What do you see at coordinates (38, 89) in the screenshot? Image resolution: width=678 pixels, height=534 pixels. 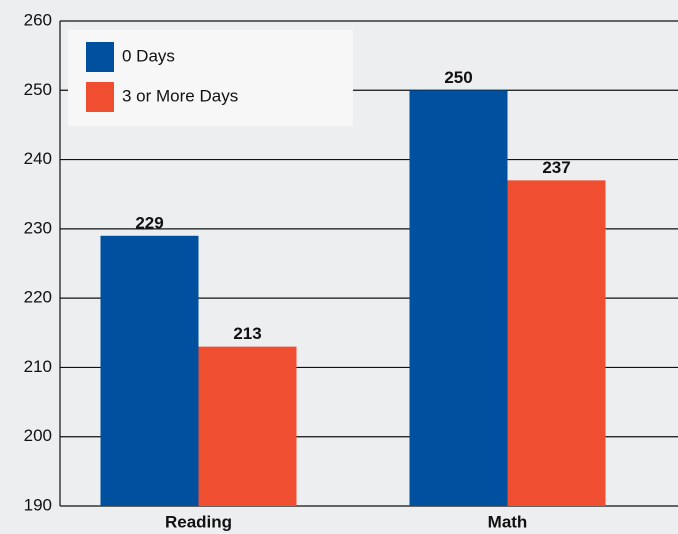 I see `y-tick-label: 250` at bounding box center [38, 89].